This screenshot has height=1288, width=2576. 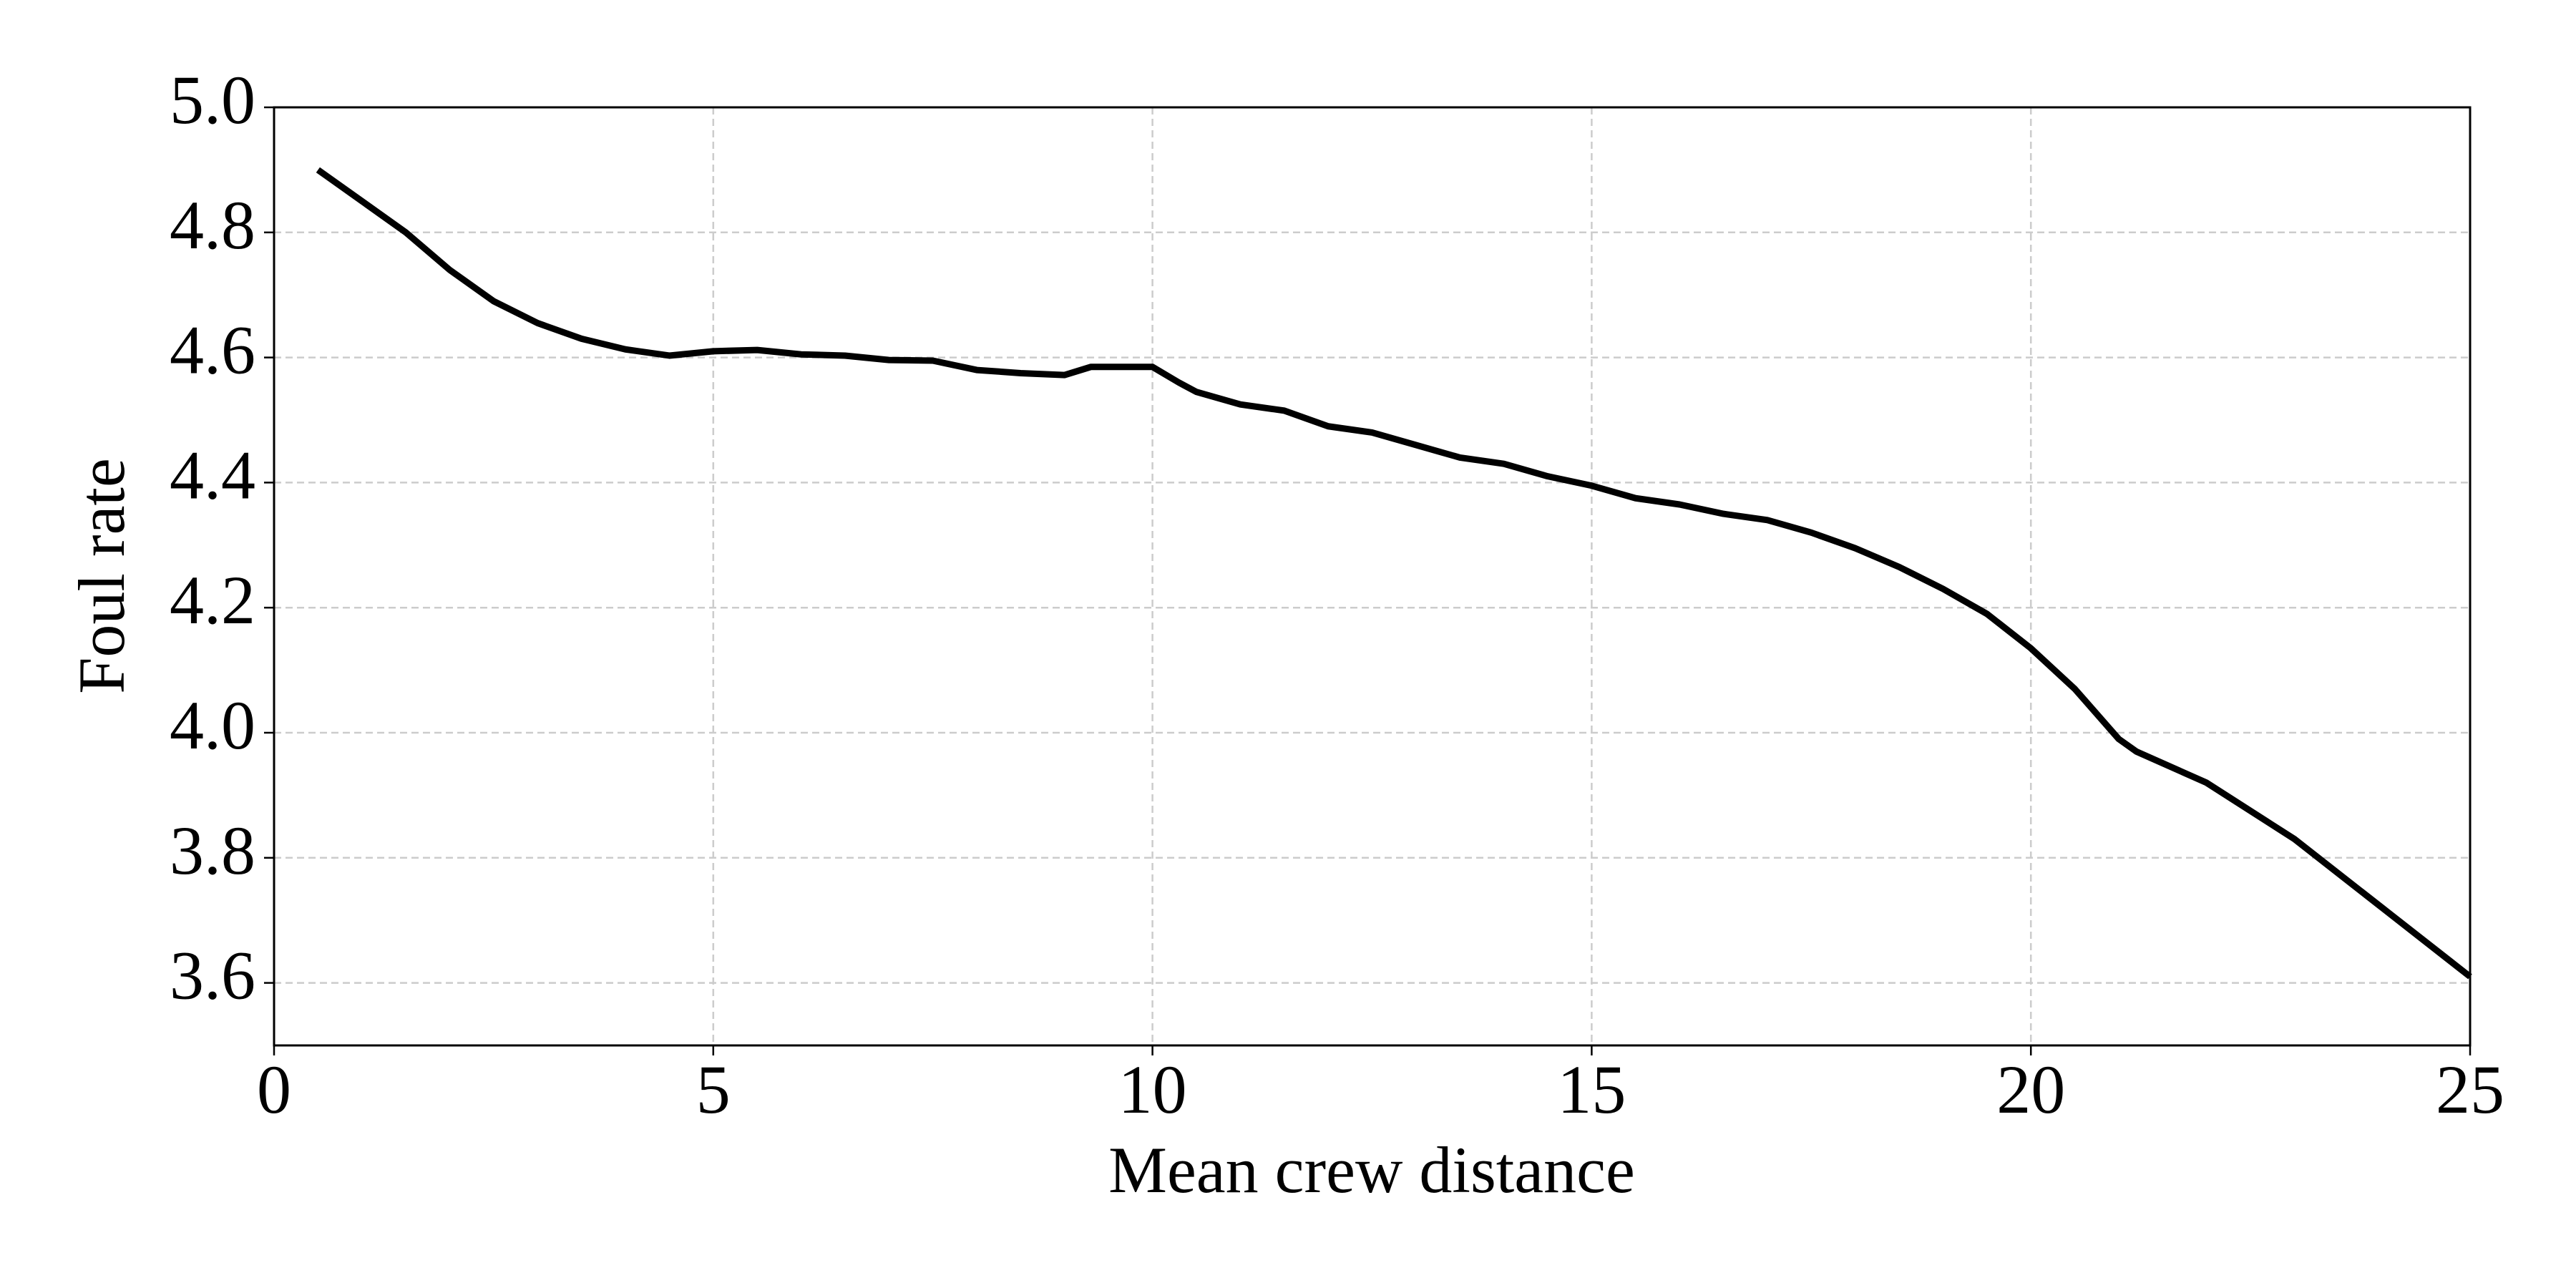 What do you see at coordinates (212, 474) in the screenshot?
I see `y-tick-label: 4.4` at bounding box center [212, 474].